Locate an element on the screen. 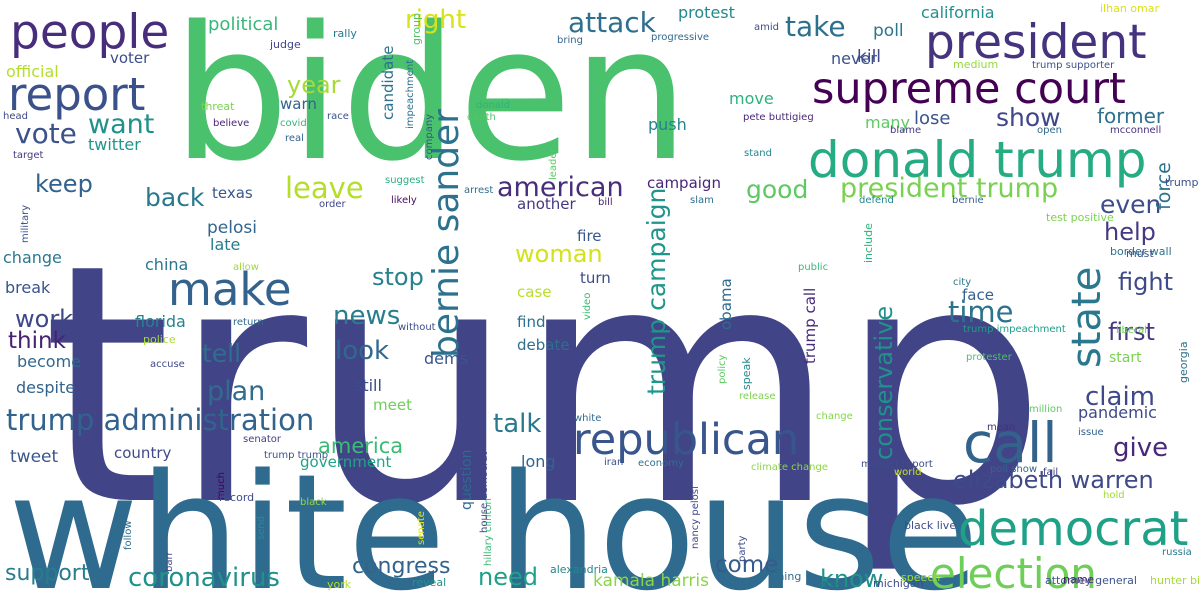 The image size is (1200, 600). word-issue: issue is located at coordinates (1091, 432).